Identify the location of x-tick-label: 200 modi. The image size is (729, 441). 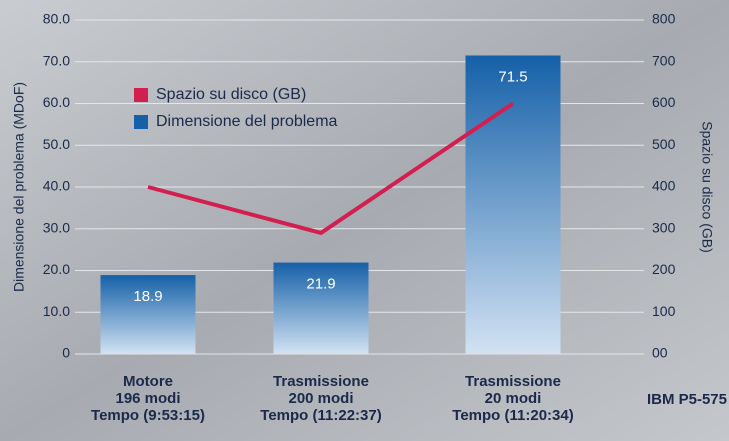
(320, 398).